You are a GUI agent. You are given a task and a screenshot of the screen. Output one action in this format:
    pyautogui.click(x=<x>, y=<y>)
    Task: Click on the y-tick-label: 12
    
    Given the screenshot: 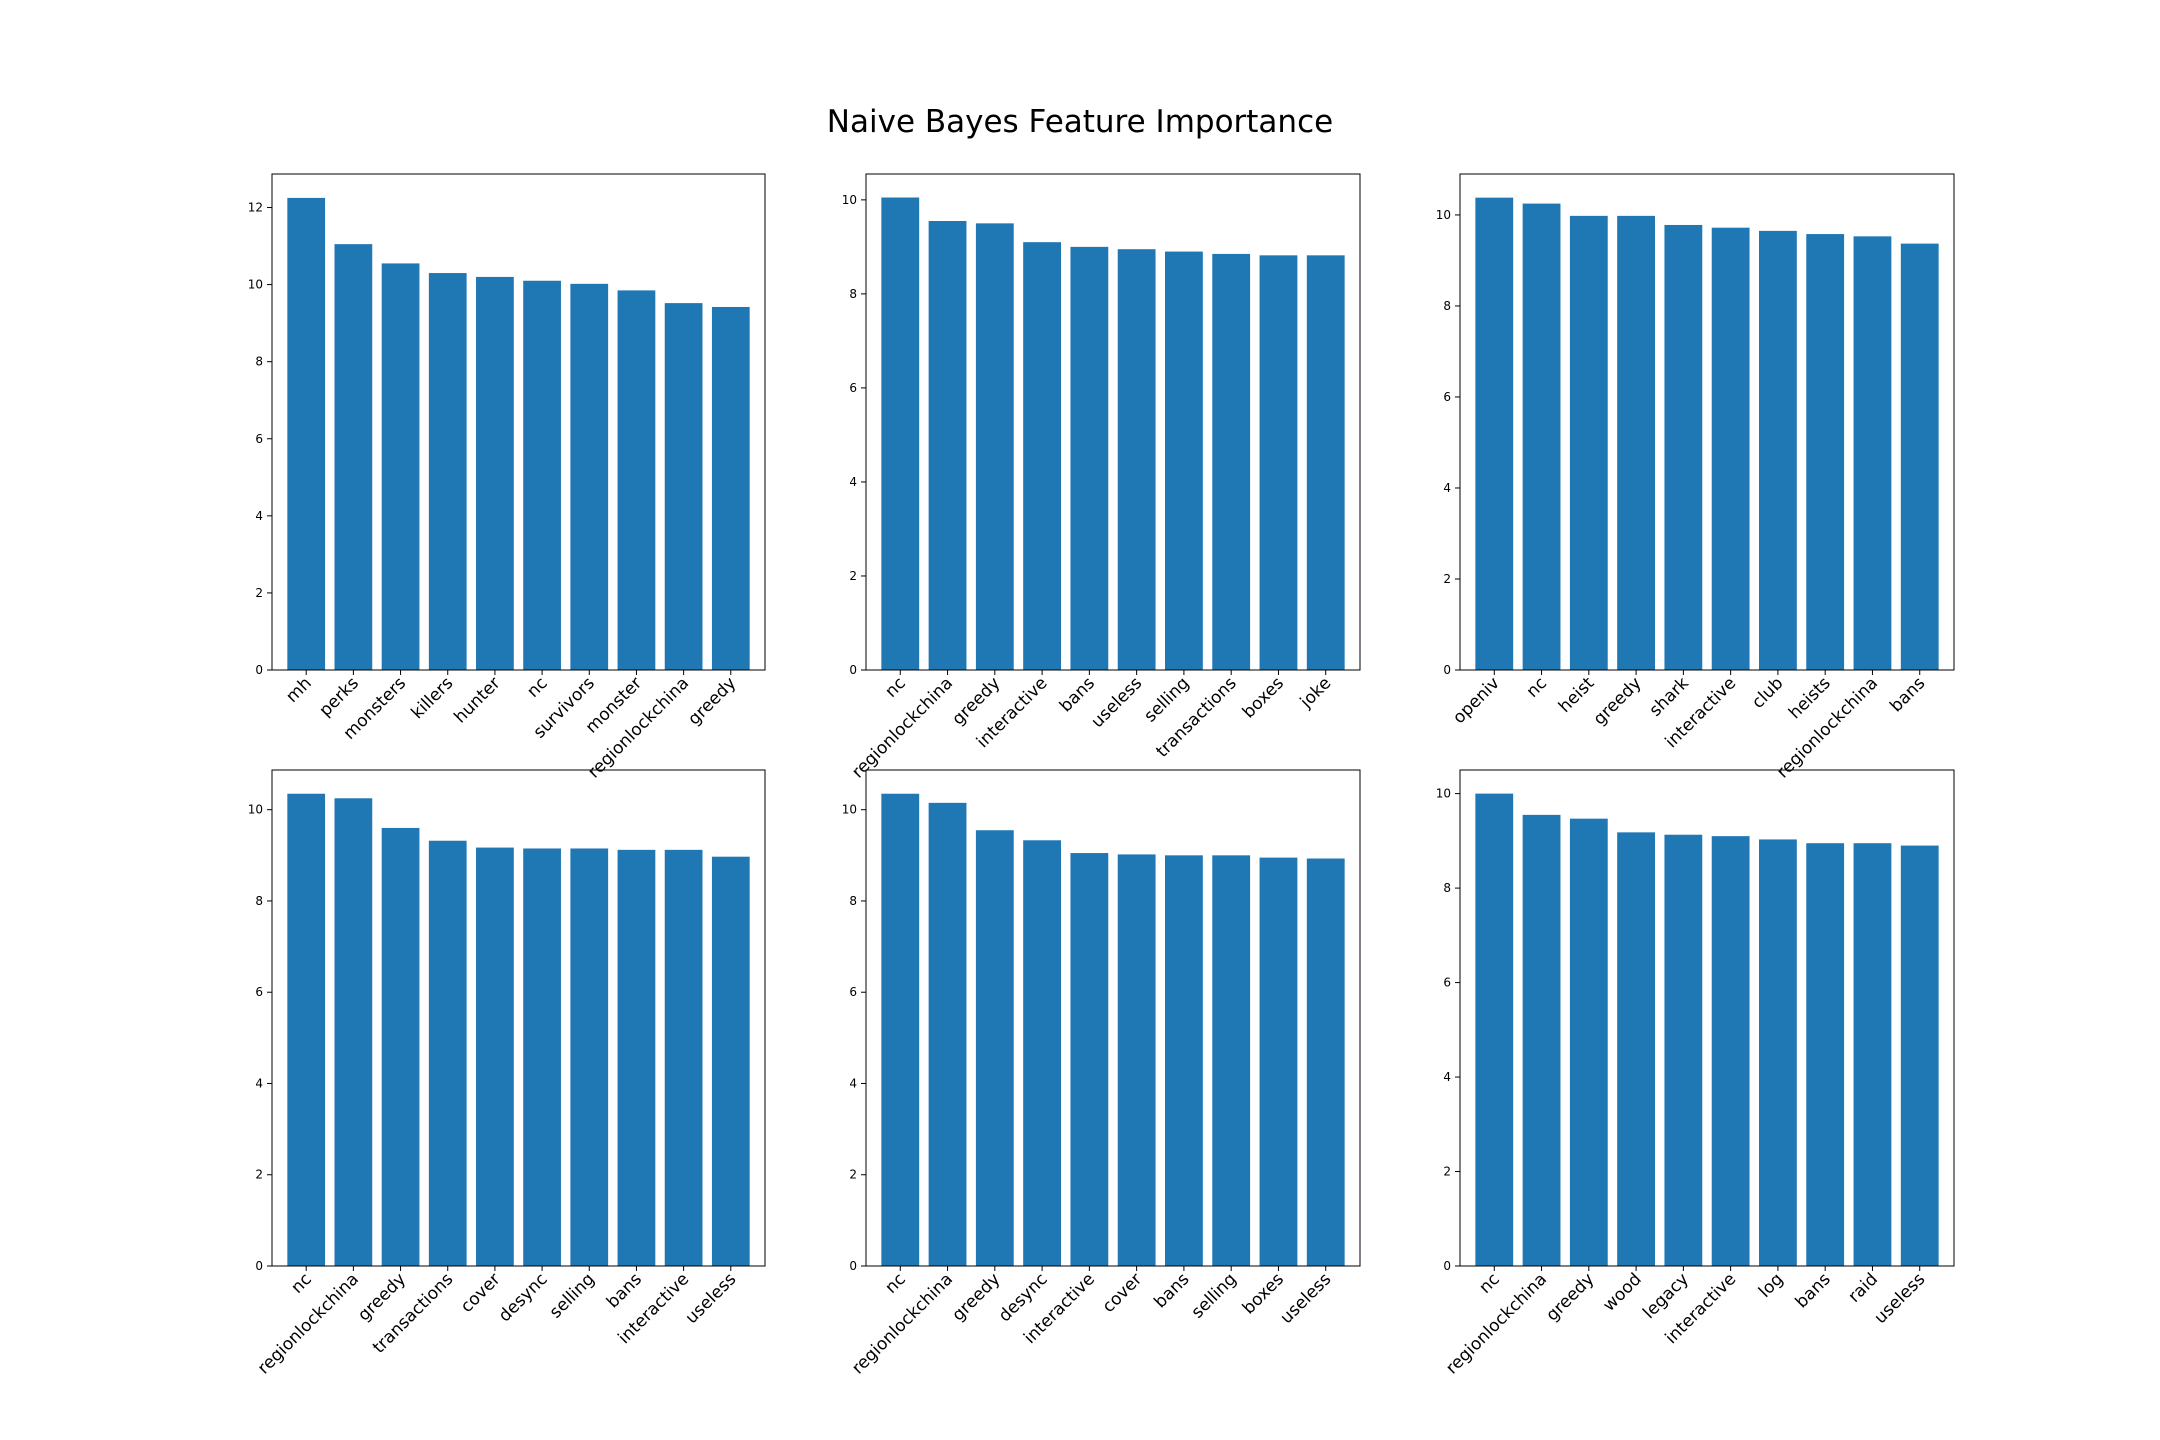 What is the action you would take?
    pyautogui.click(x=255, y=208)
    